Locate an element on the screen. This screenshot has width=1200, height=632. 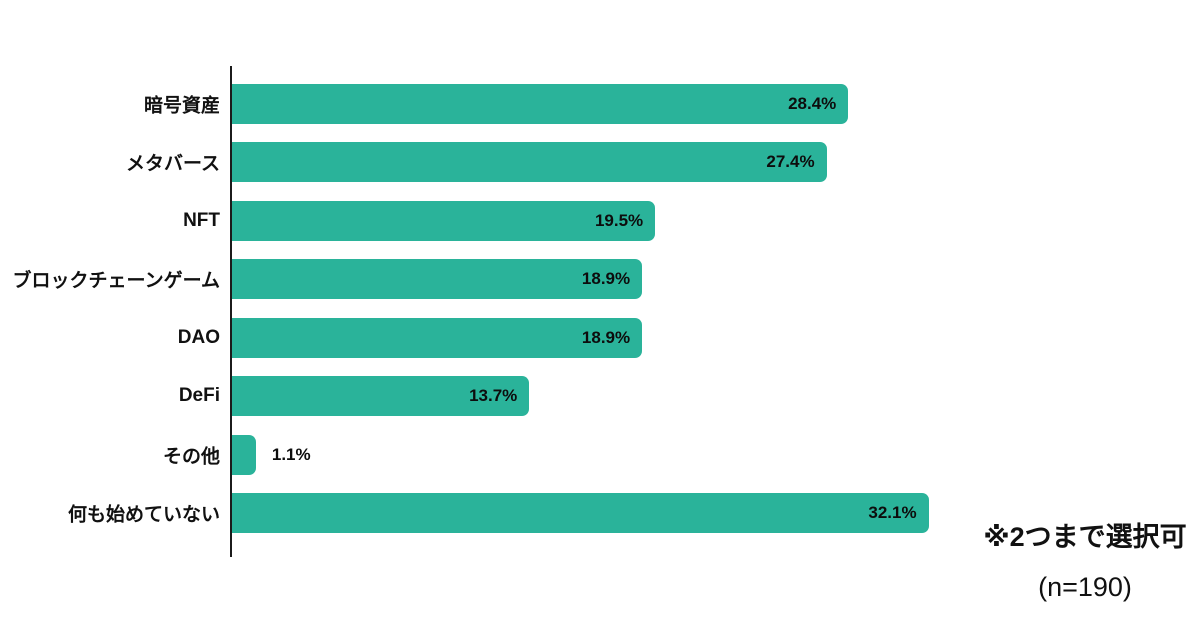
value-label: 1.1% is located at coordinates (291, 454).